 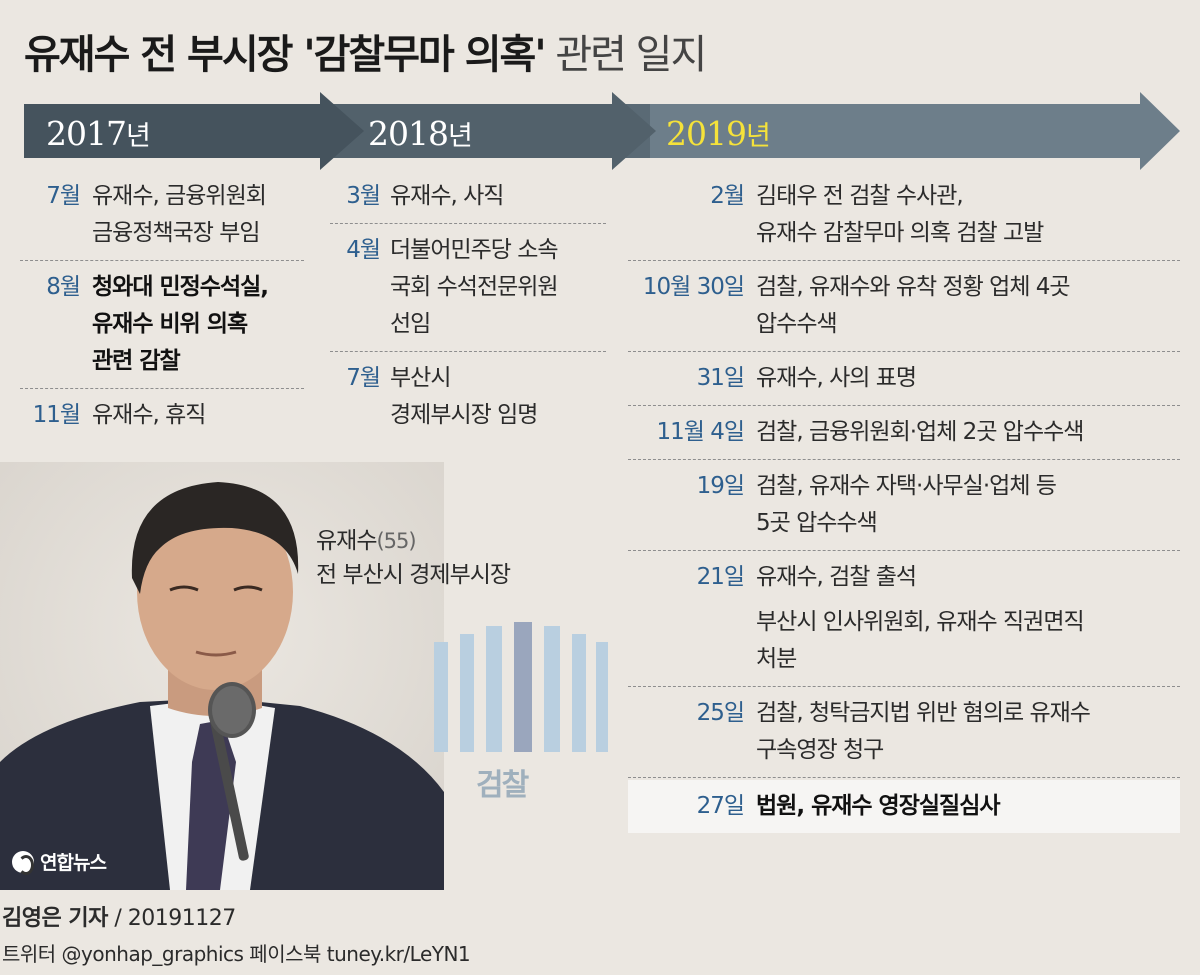 I want to click on event-2019-feb: 2월 김태우 전 검찰 수사관, 유재수 감찰무마 의혹 검찰 고발, so click(x=904, y=218).